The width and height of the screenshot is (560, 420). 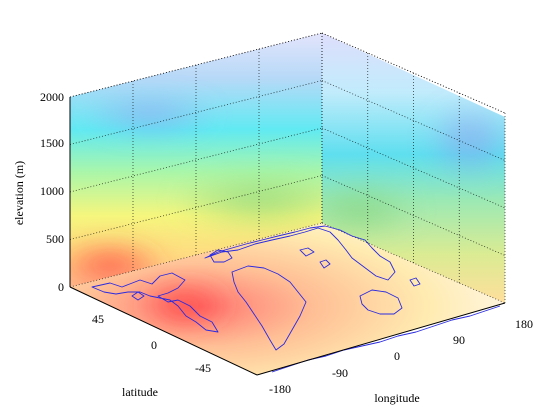 I want to click on z-tick-label: 1000, so click(x=52, y=191).